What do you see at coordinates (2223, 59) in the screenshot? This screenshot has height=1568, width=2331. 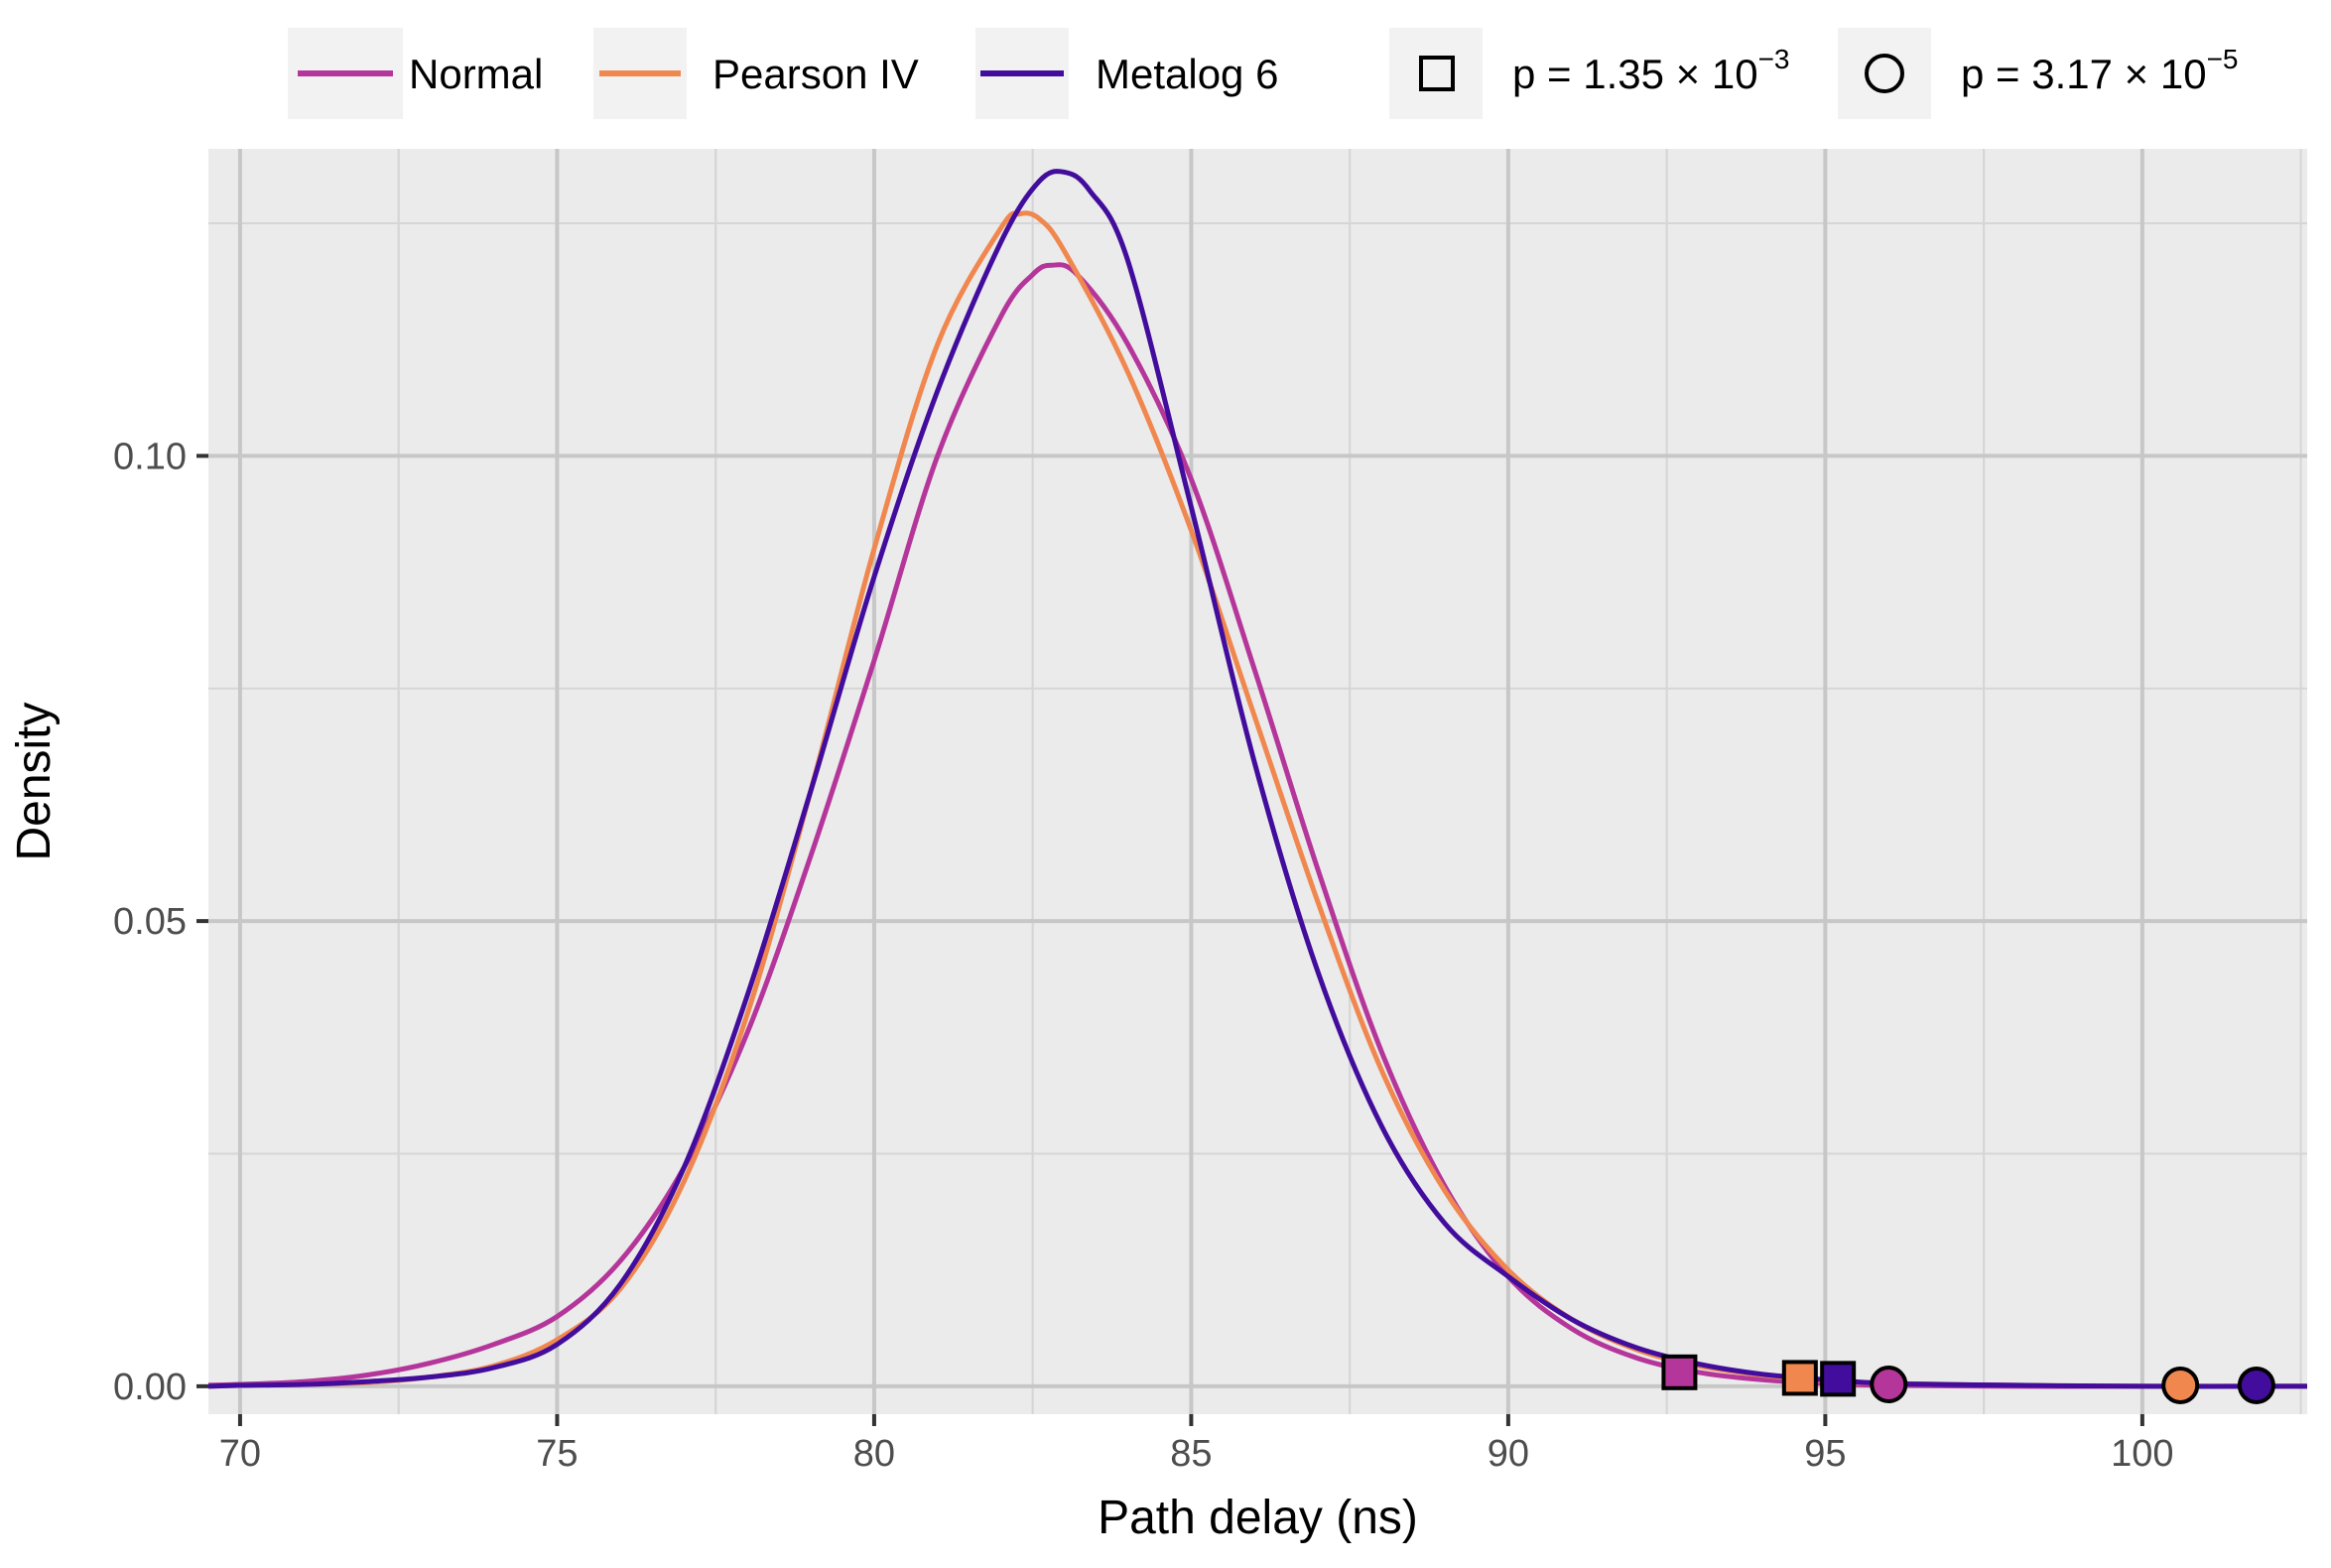 I see `legend-label-circle-exponent: −5` at bounding box center [2223, 59].